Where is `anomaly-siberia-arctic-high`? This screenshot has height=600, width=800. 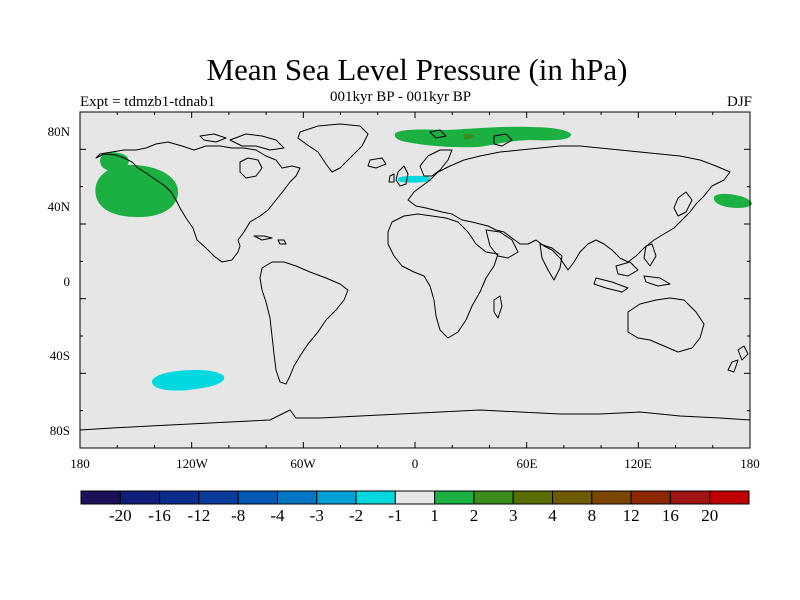 anomaly-siberia-arctic-high is located at coordinates (483, 137).